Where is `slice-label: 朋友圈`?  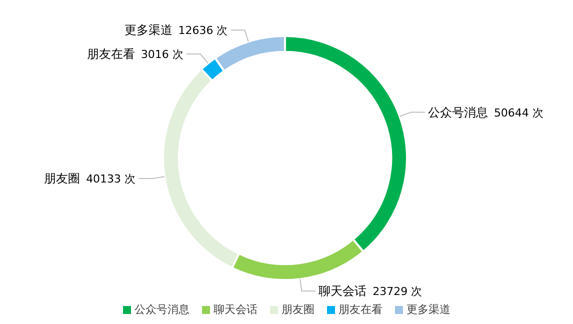 slice-label: 朋友圈 is located at coordinates (62, 178).